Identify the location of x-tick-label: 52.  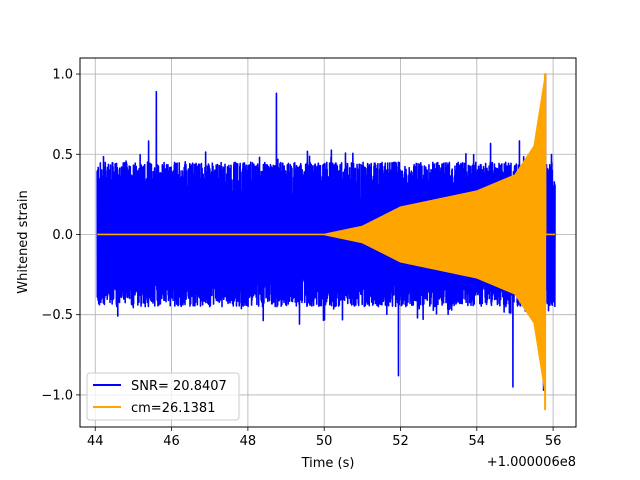
(400, 441).